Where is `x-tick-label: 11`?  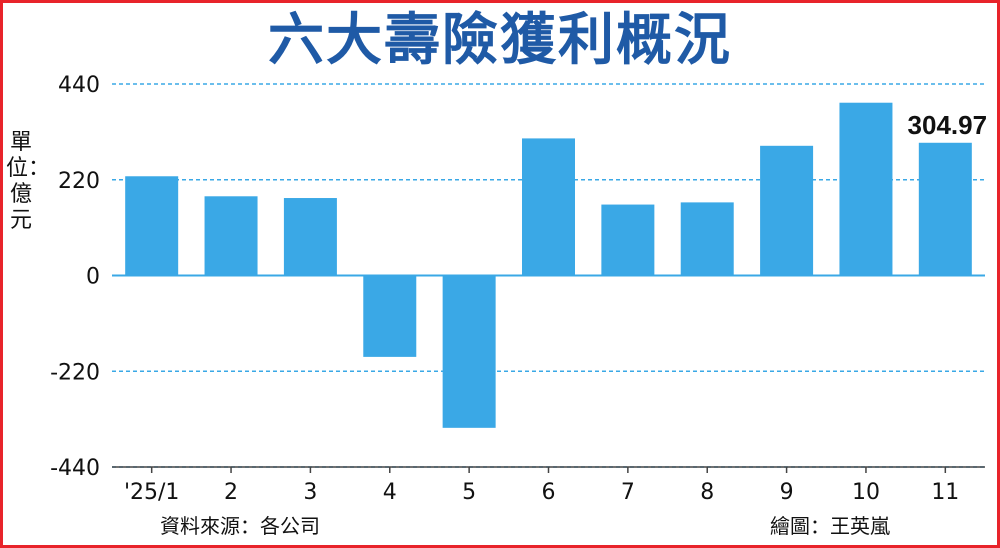 x-tick-label: 11 is located at coordinates (945, 492).